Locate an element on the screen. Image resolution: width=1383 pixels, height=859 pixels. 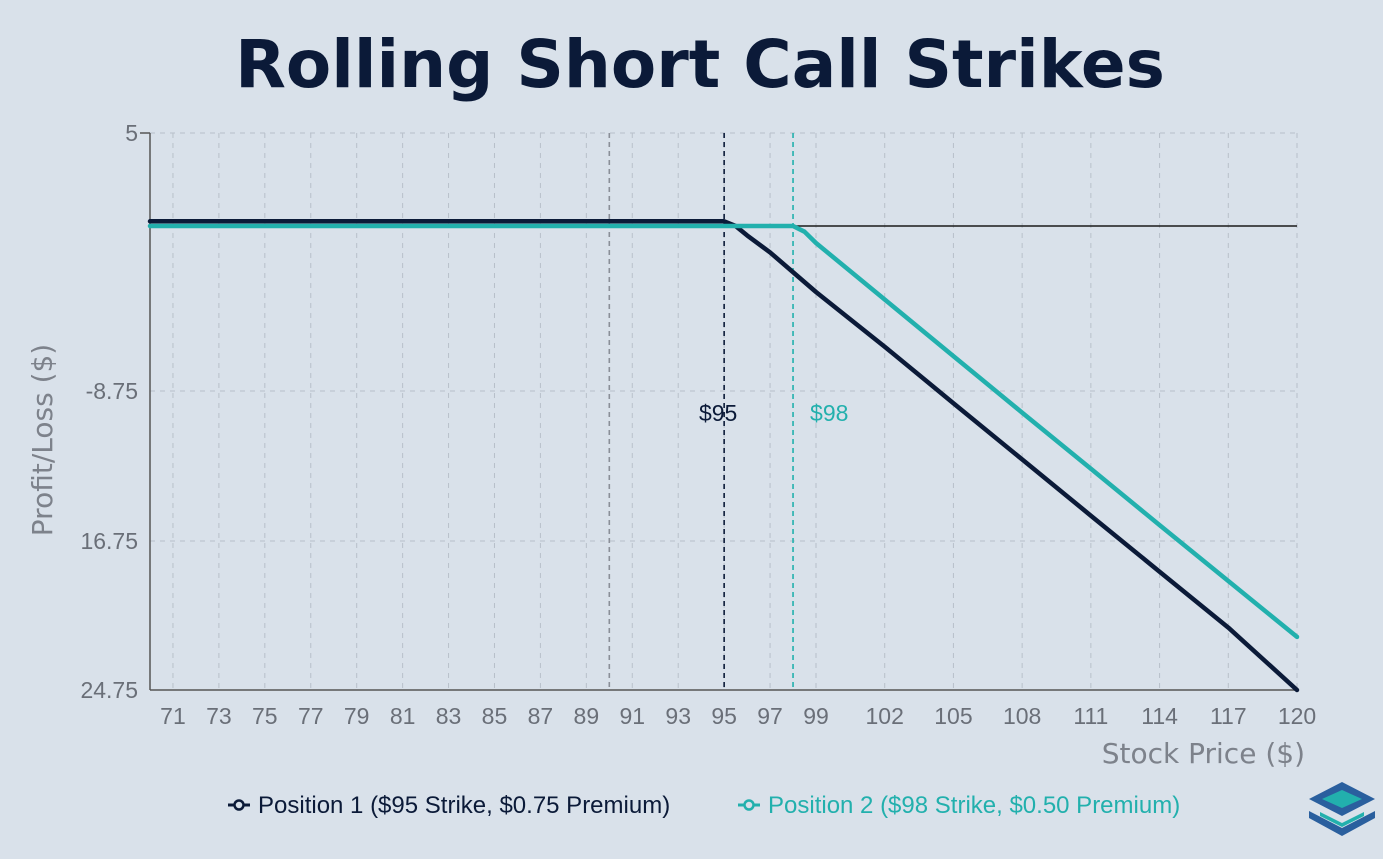
x-tick-label: 99 is located at coordinates (816, 716).